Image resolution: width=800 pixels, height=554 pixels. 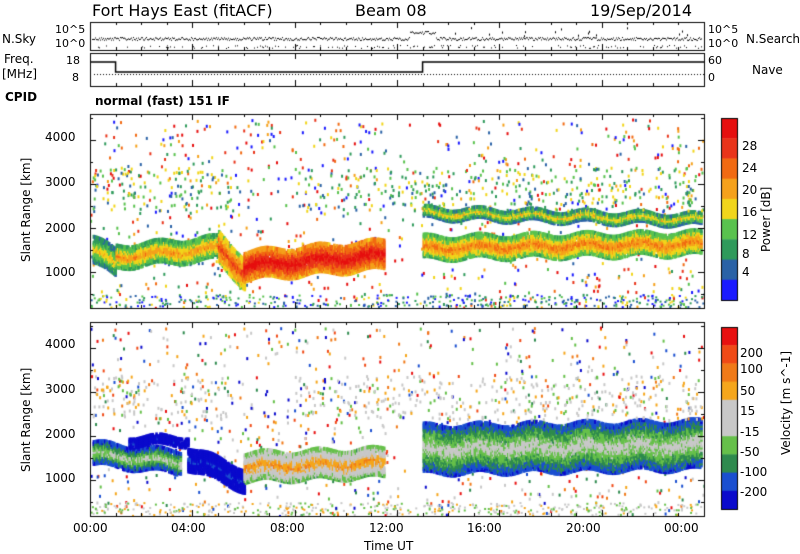 I want to click on freq-tick-high: 18, so click(x=73, y=60).